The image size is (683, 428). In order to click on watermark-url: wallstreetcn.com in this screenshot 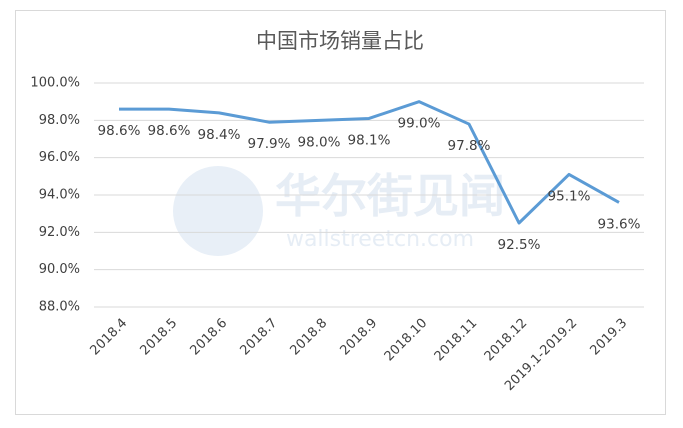, I will do `click(380, 239)`.